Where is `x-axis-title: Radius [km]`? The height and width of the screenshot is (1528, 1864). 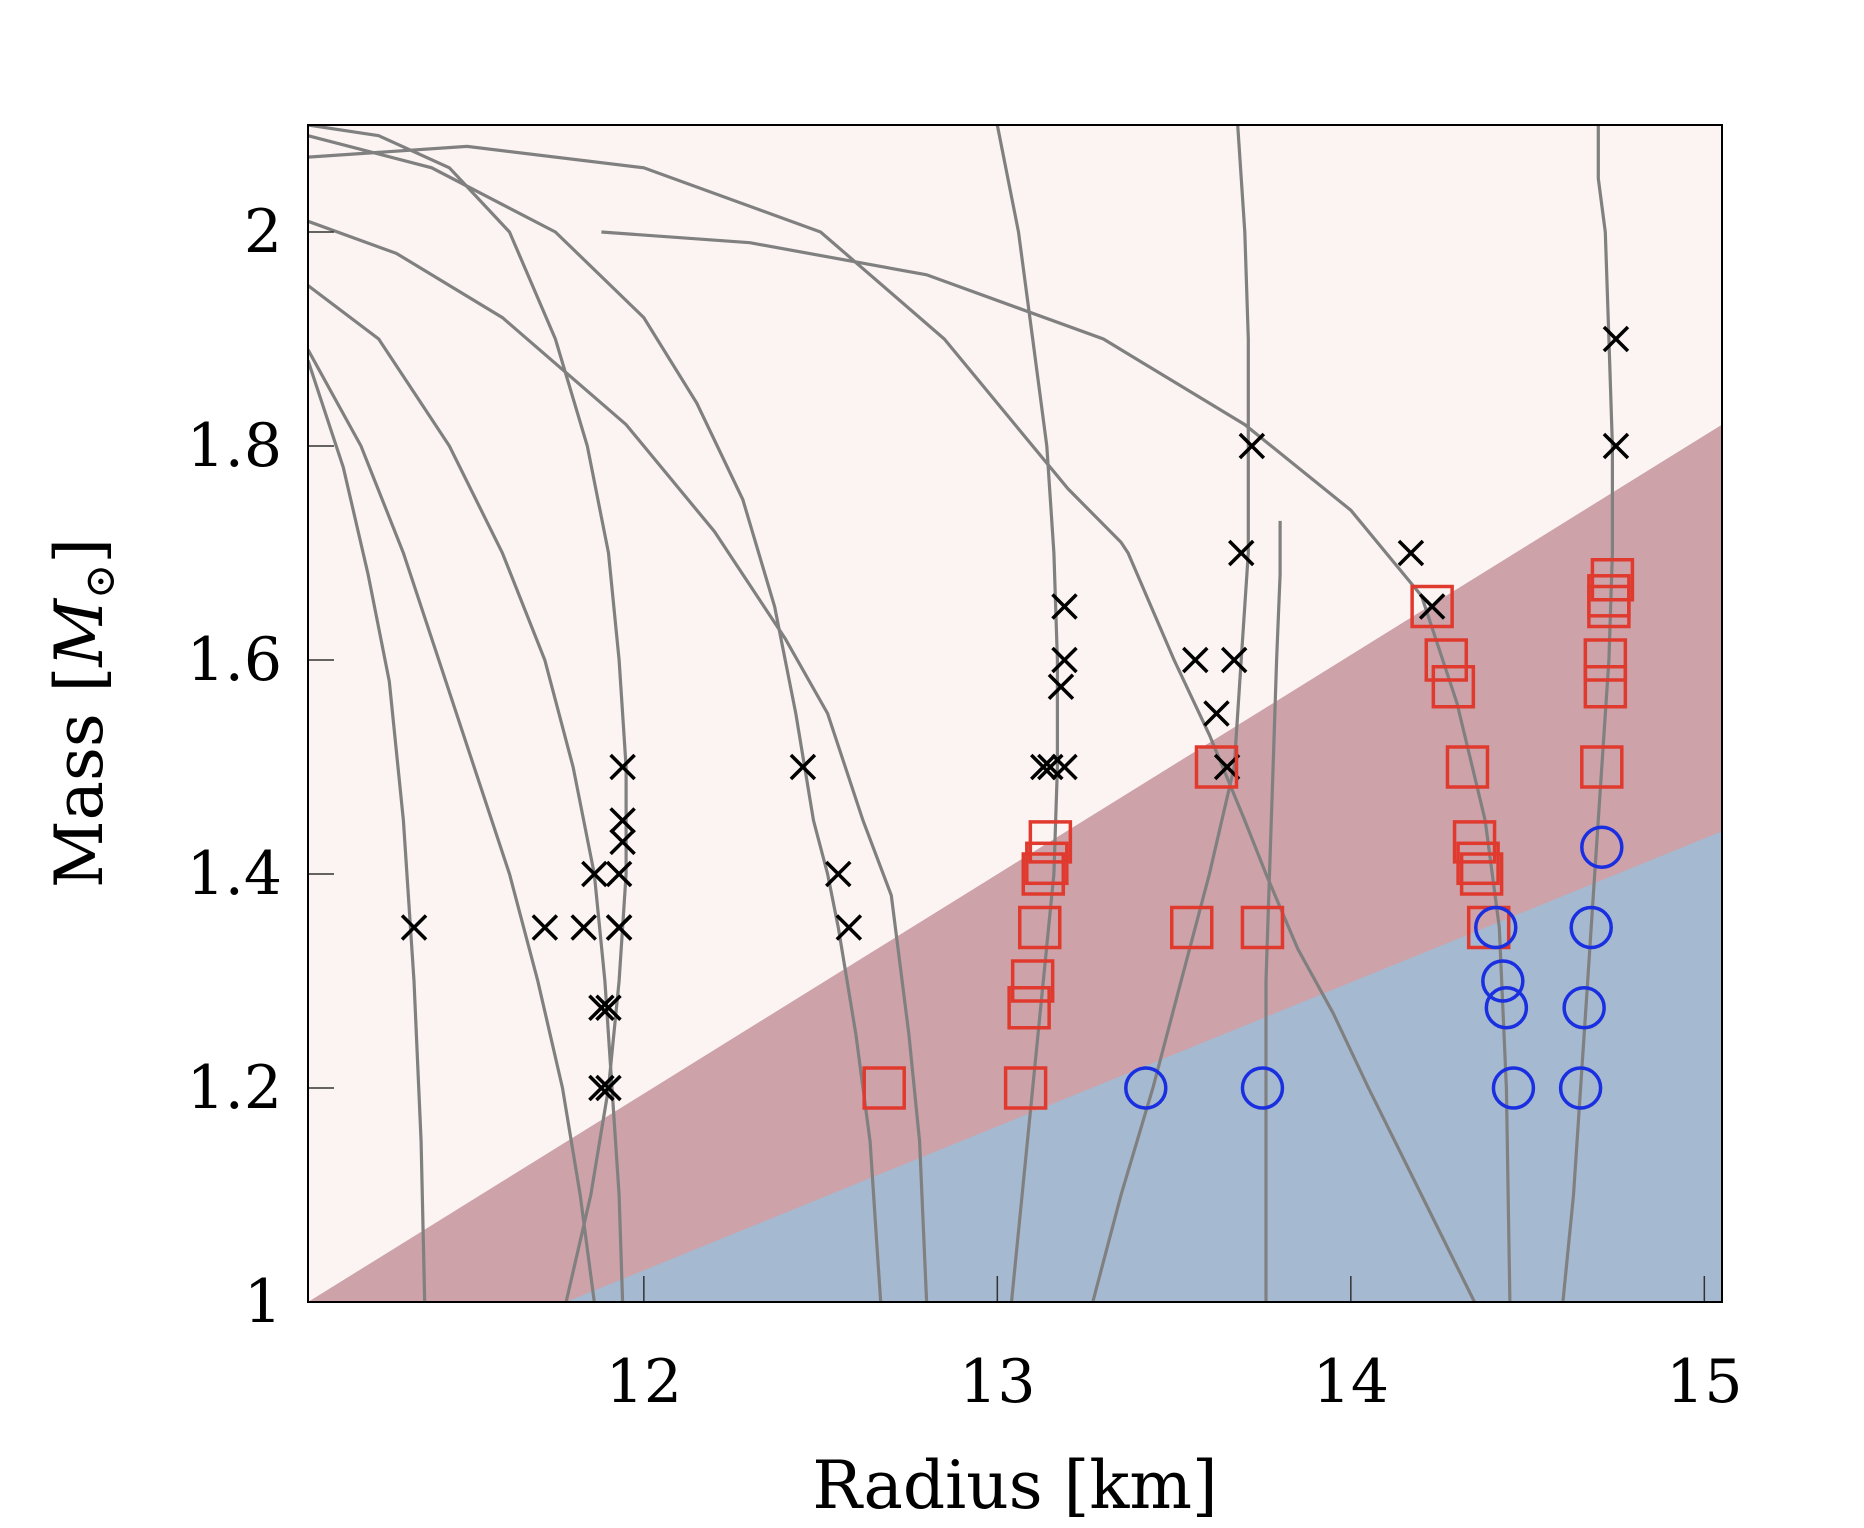 x-axis-title: Radius [km] is located at coordinates (1014, 1485).